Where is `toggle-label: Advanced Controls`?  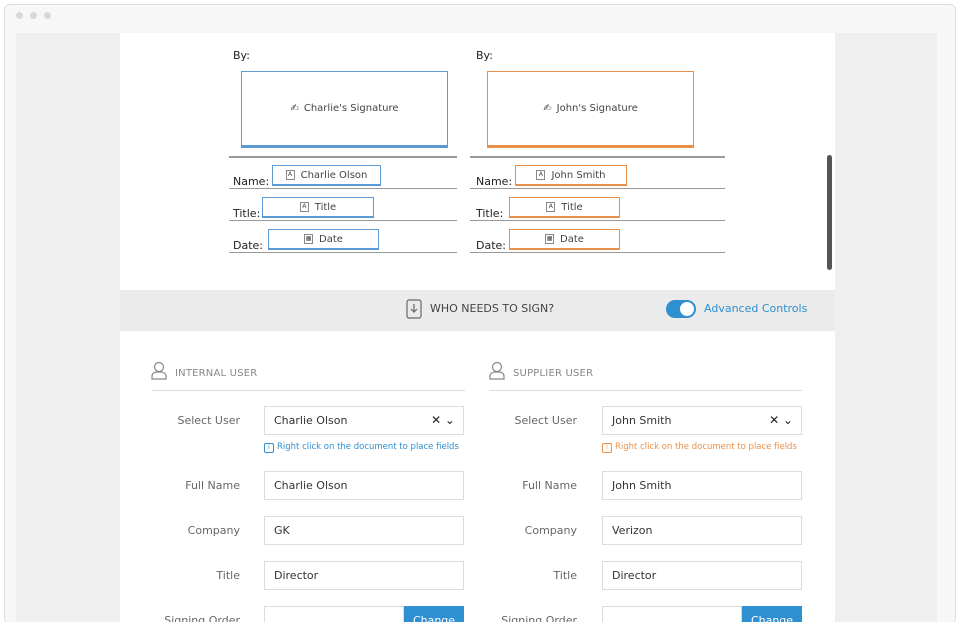
toggle-label: Advanced Controls is located at coordinates (756, 308).